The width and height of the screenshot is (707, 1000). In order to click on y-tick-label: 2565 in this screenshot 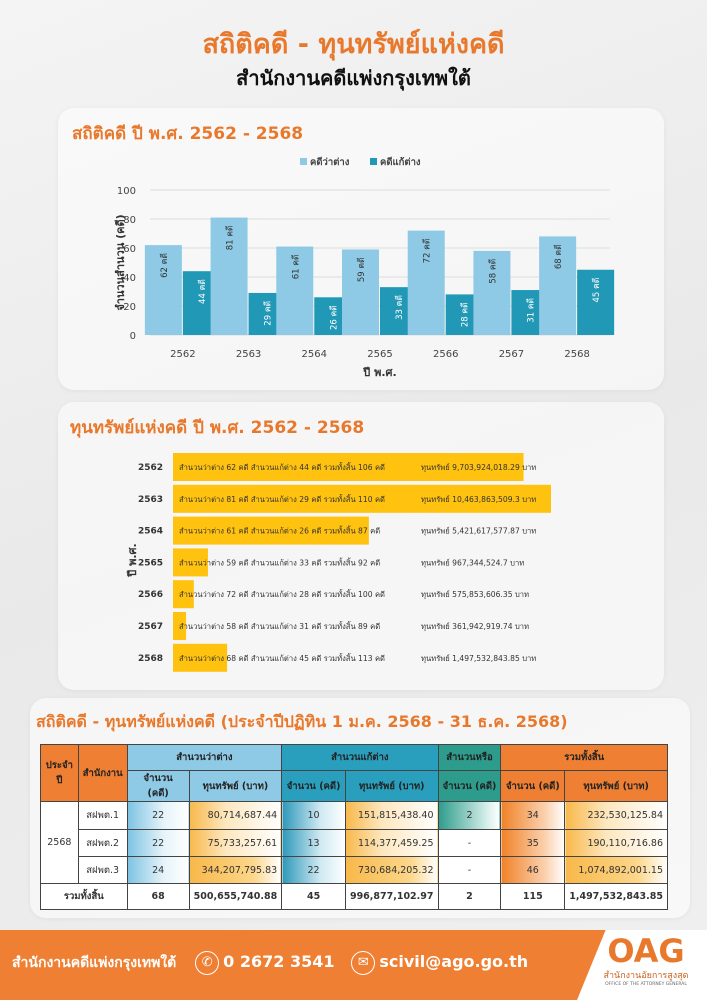, I will do `click(150, 563)`.